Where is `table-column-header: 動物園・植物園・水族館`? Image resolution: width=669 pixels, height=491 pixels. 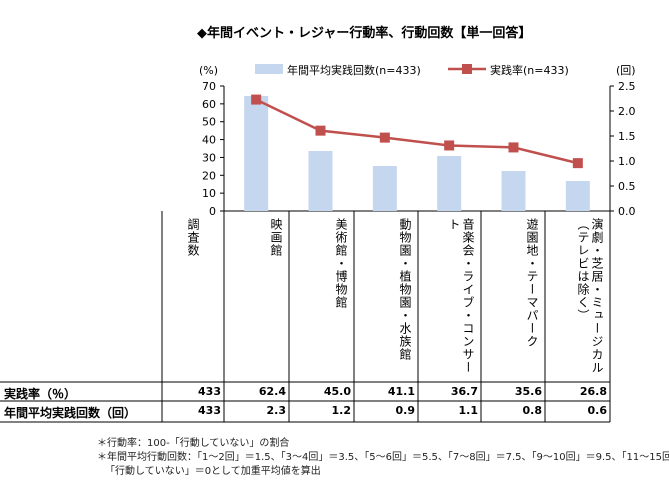 table-column-header: 動物園・植物園・水族館 is located at coordinates (405, 289).